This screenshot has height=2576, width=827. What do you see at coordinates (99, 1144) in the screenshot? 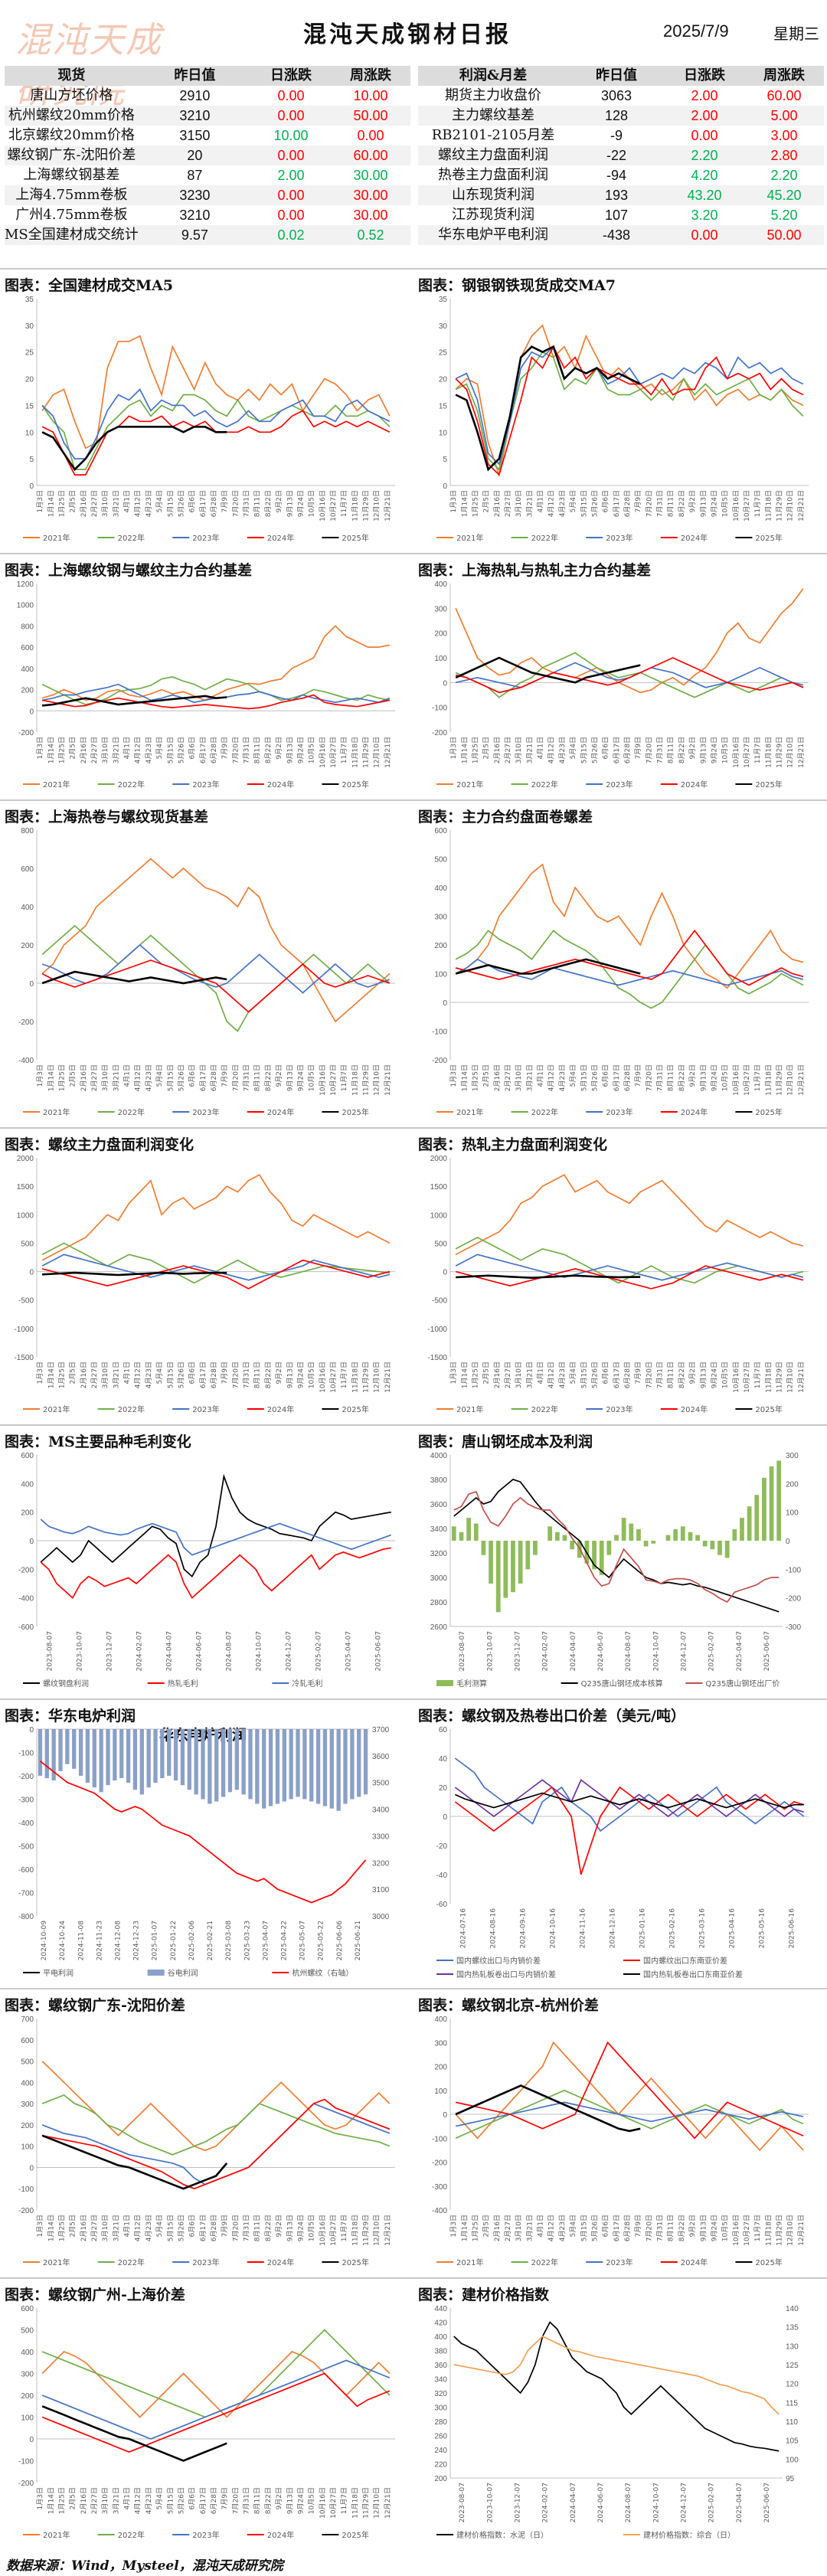
I see `chart-title: 图表：螺纹主力盘面利润变化` at bounding box center [99, 1144].